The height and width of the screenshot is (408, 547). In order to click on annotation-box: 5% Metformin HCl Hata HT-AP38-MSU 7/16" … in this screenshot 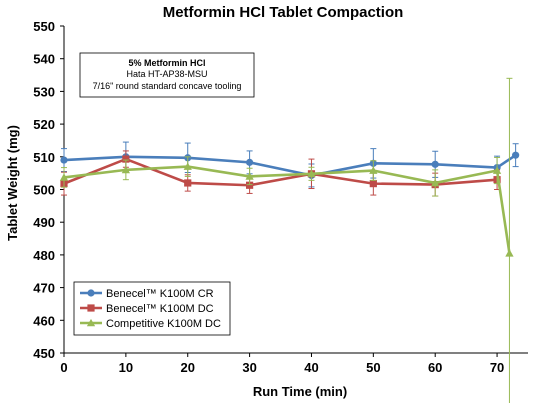, I will do `click(167, 75)`.